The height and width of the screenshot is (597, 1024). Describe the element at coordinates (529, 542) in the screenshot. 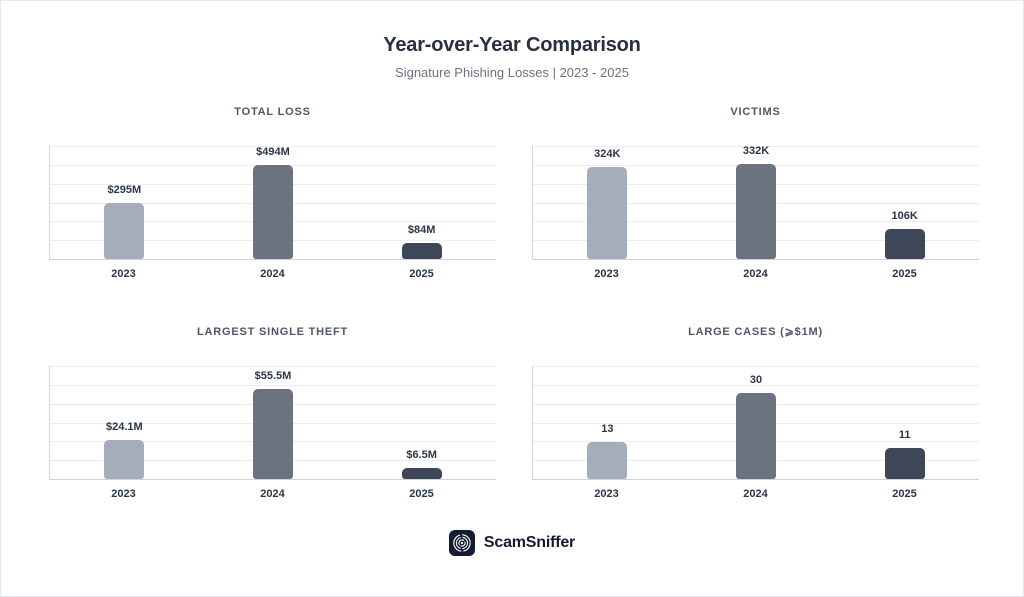

I see `brand-name: ScamSniffer` at that location.